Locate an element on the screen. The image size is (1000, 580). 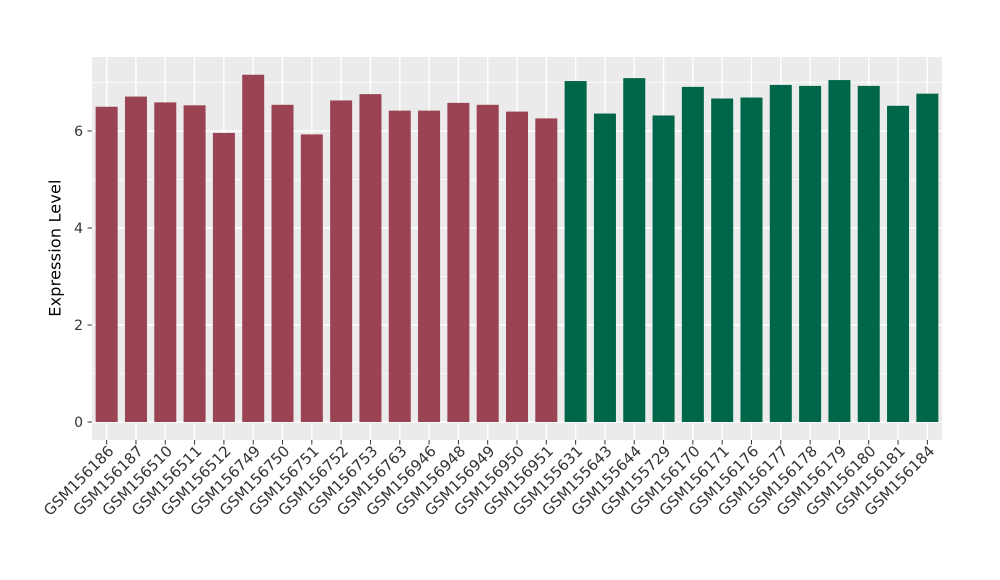
y-axis-title: Expression Level is located at coordinates (55, 248).